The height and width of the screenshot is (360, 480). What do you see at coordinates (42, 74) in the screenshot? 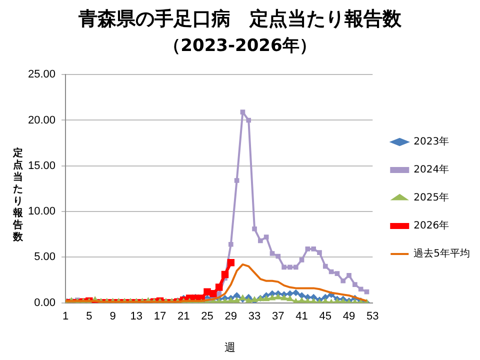
I see `y-tick-label: 25.00` at bounding box center [42, 74].